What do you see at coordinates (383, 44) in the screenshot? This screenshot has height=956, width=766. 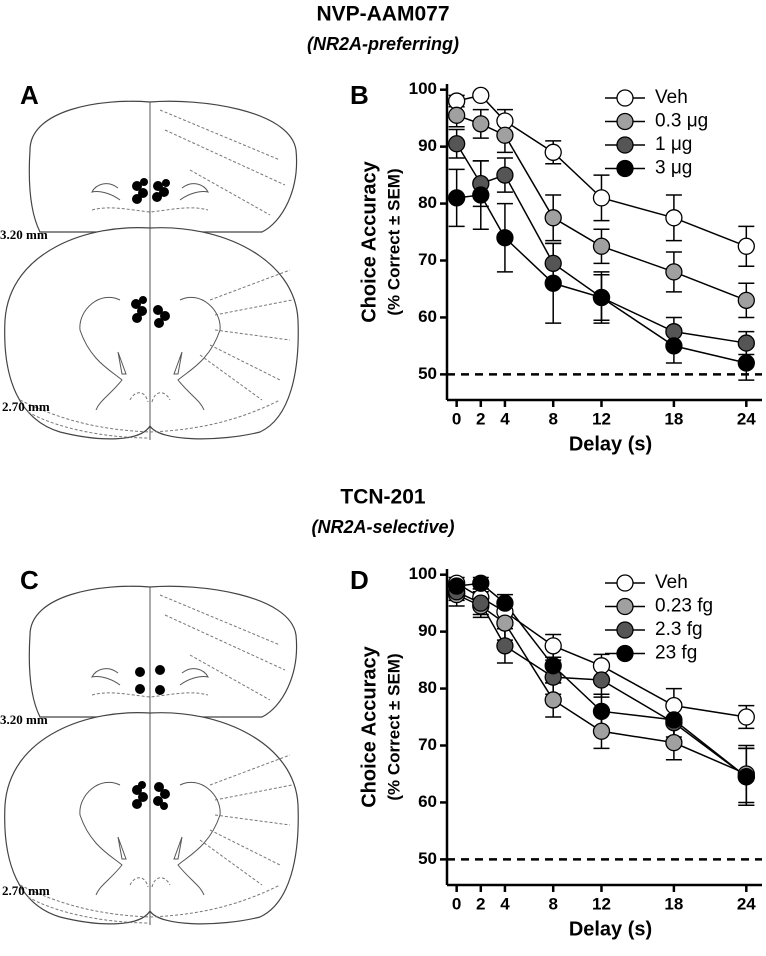 I see `chart-subtitle: (NR2A-preferring)` at bounding box center [383, 44].